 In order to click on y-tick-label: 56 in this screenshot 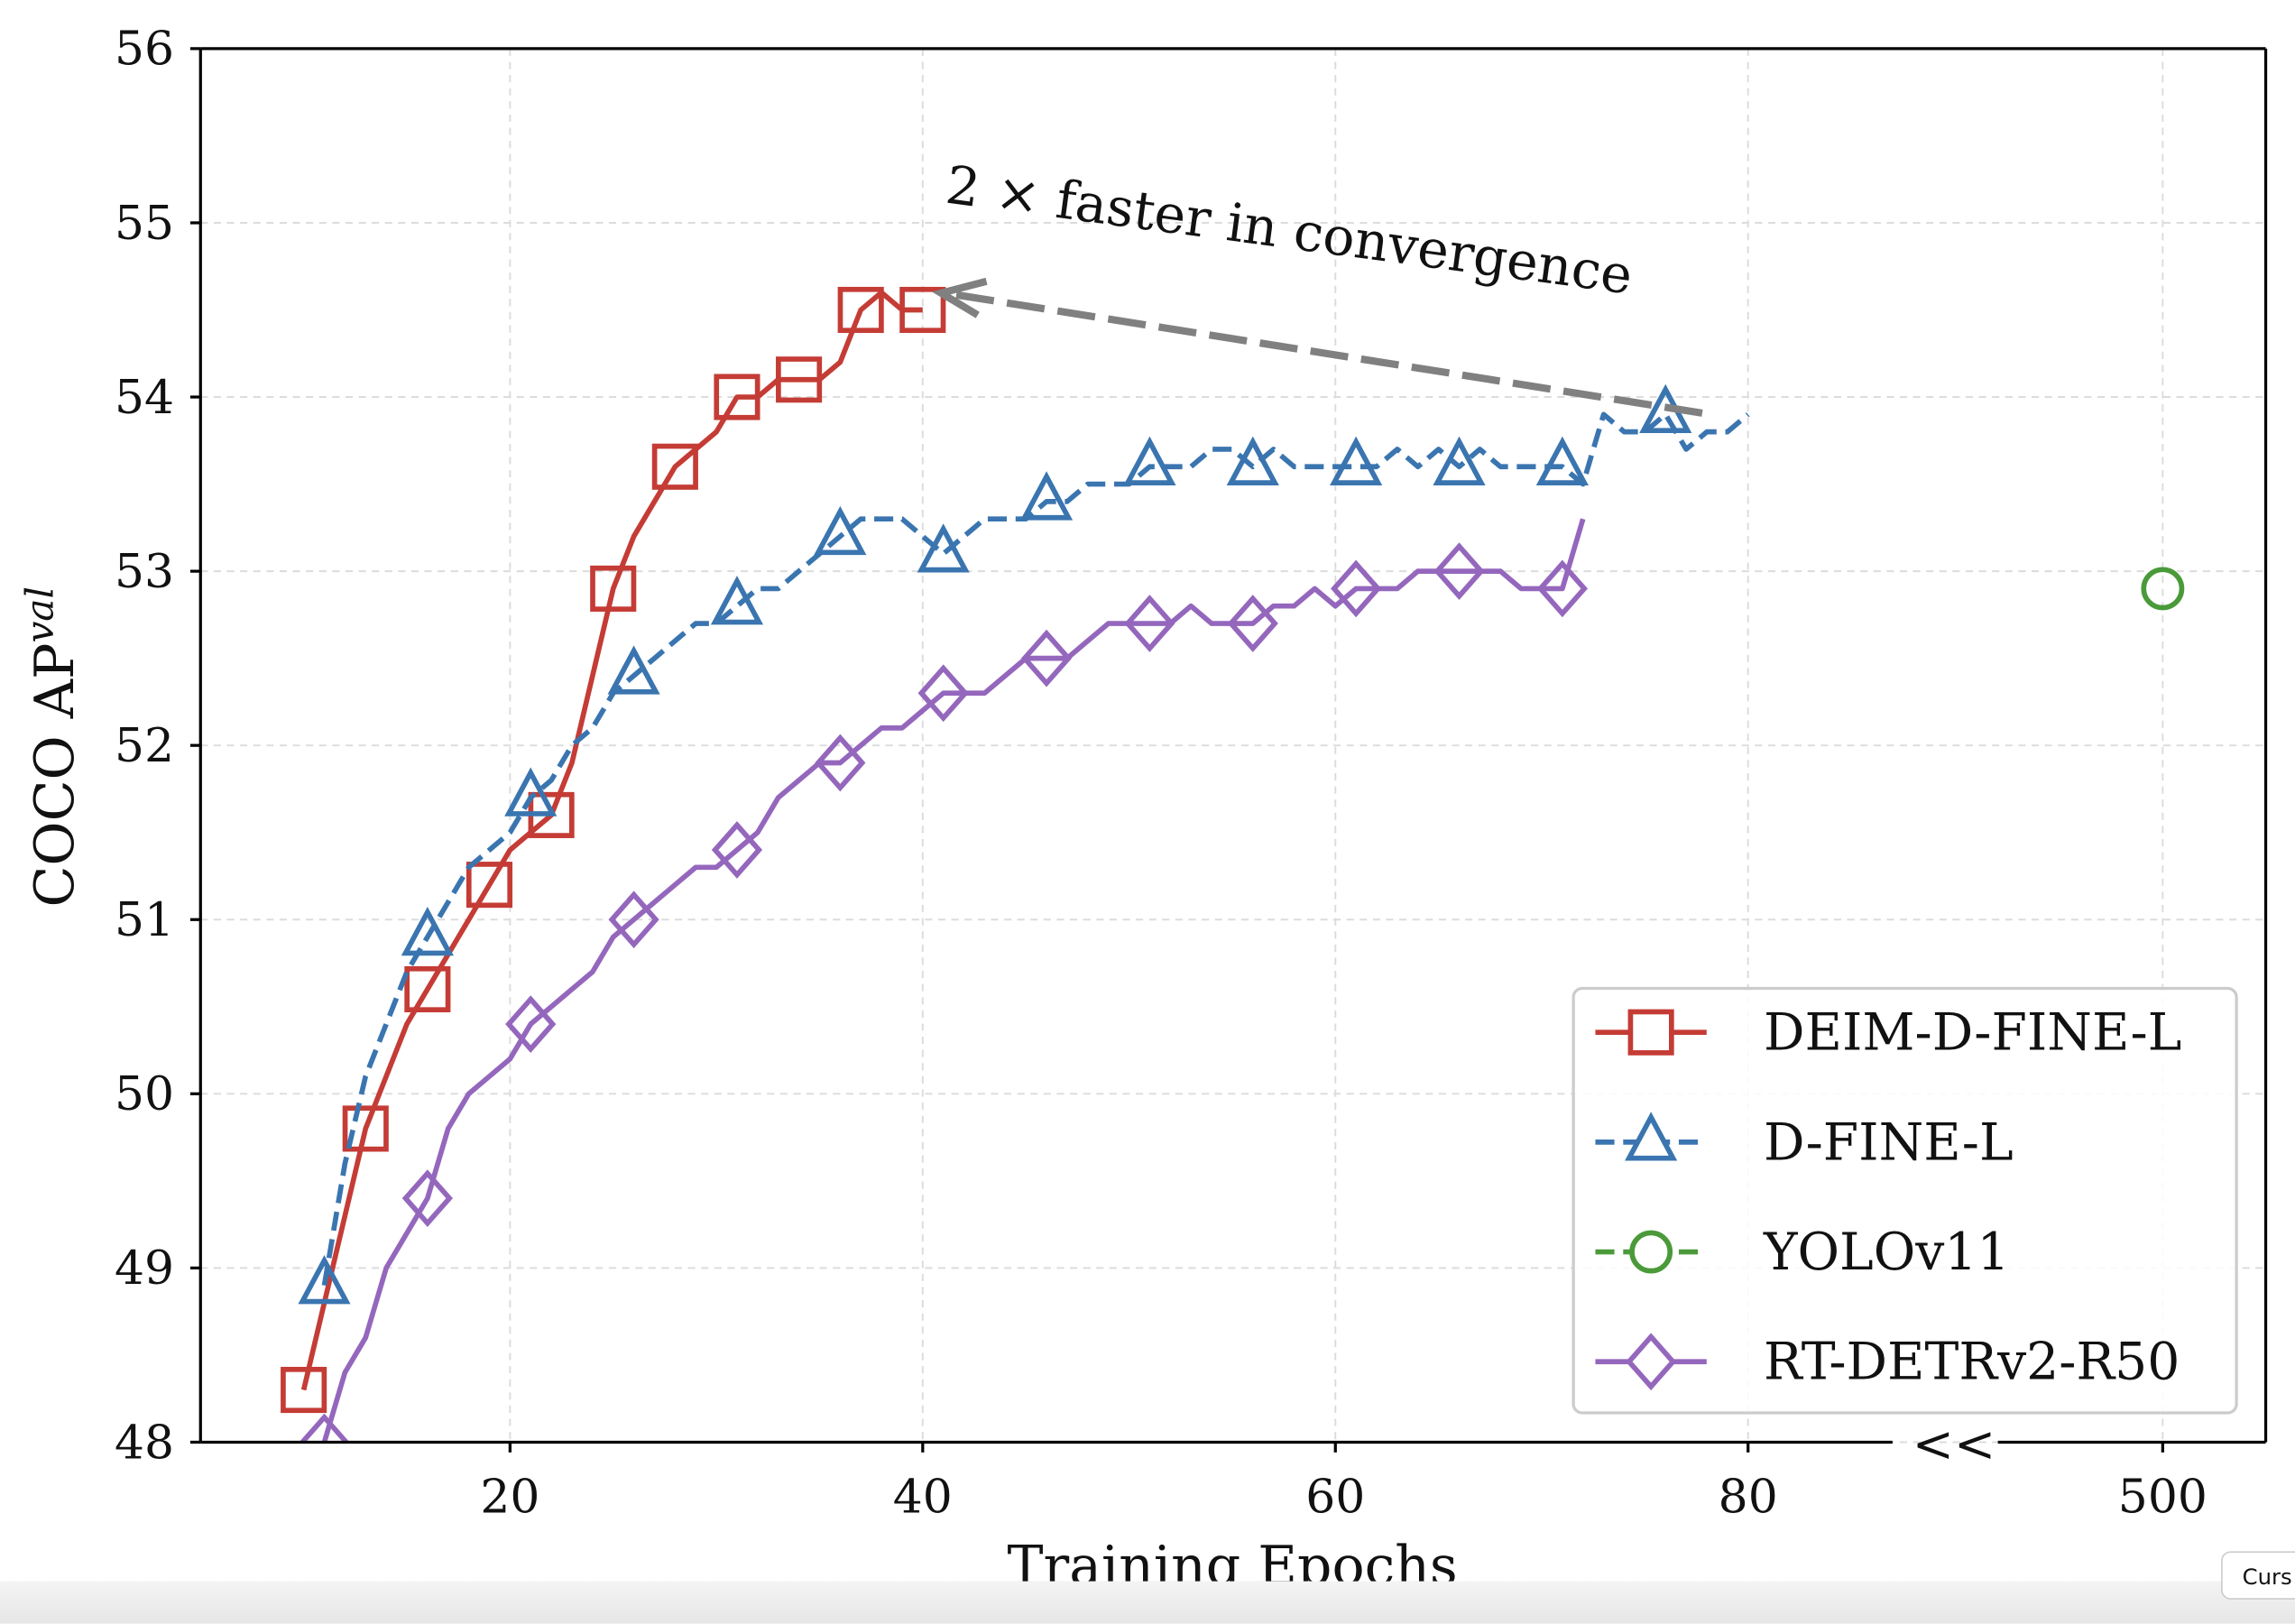, I will do `click(144, 50)`.